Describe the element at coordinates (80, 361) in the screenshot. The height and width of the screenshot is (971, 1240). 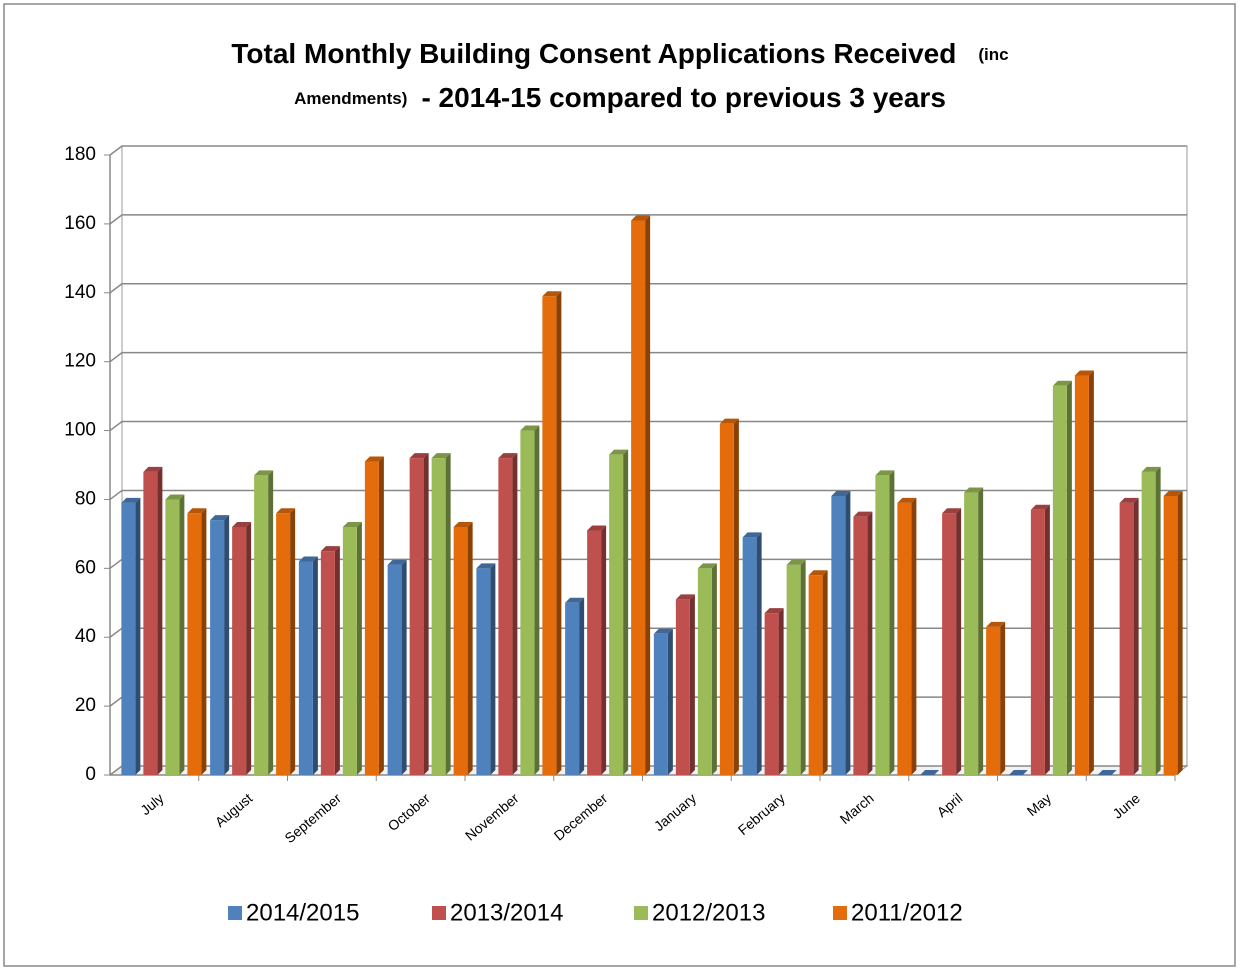
I see `y-tick-label: 120` at that location.